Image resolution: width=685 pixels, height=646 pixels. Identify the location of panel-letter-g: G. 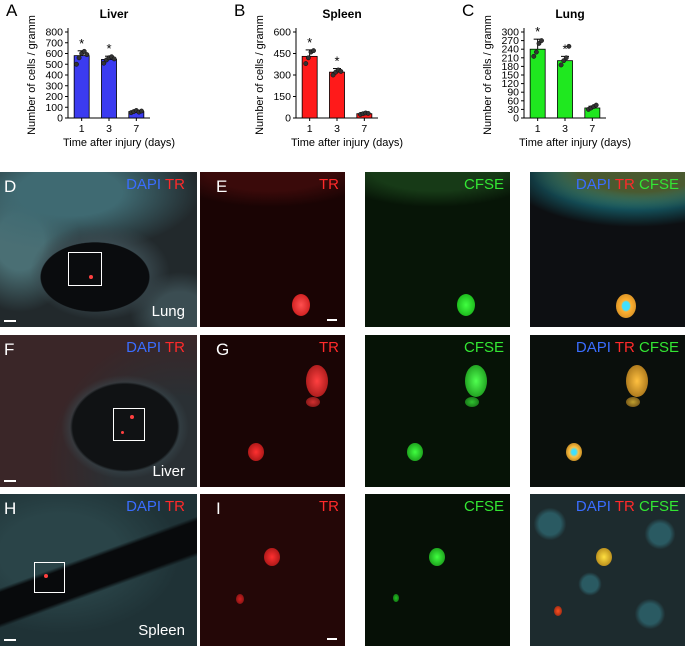
(223, 349).